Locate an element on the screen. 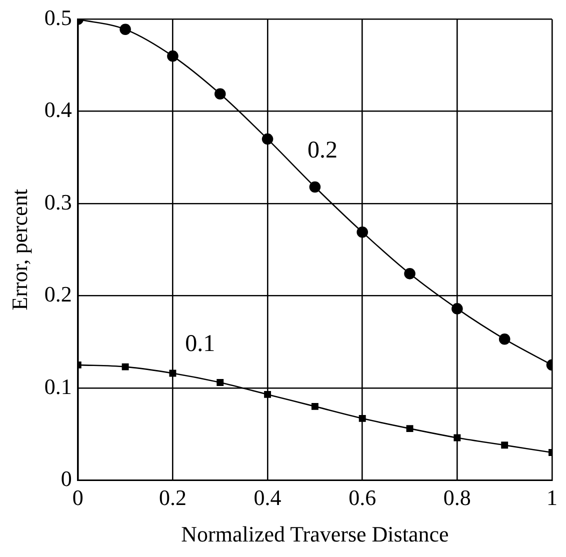  y-tick-label: 0.4 is located at coordinates (58, 109).